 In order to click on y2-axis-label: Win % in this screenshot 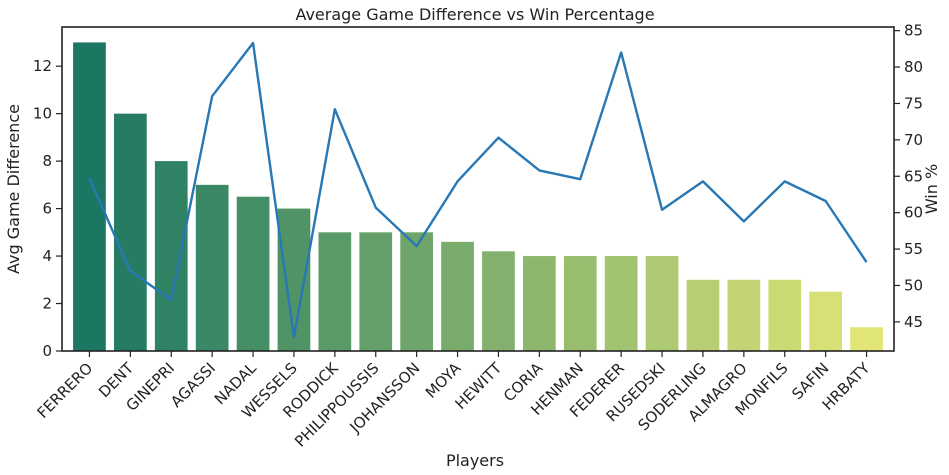, I will do `click(931, 189)`.